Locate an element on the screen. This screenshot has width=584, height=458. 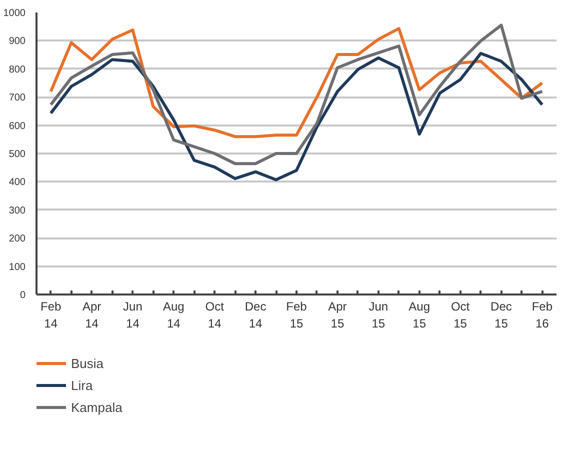
x-tick-label: Apr 15 is located at coordinates (337, 315).